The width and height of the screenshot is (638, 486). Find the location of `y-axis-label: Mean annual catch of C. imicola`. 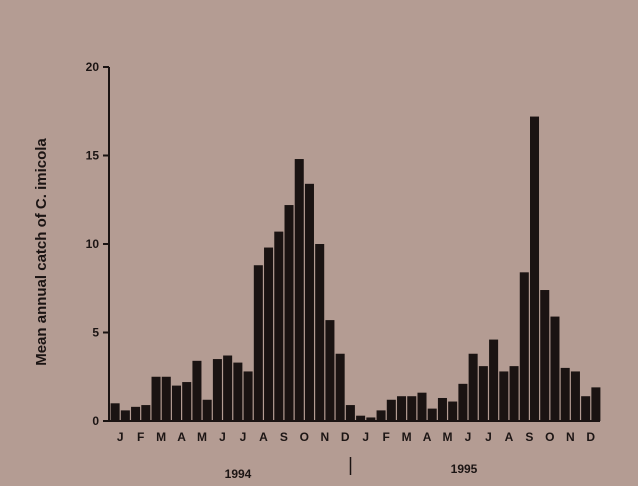

y-axis-label: Mean annual catch of C. imicola is located at coordinates (41, 252).